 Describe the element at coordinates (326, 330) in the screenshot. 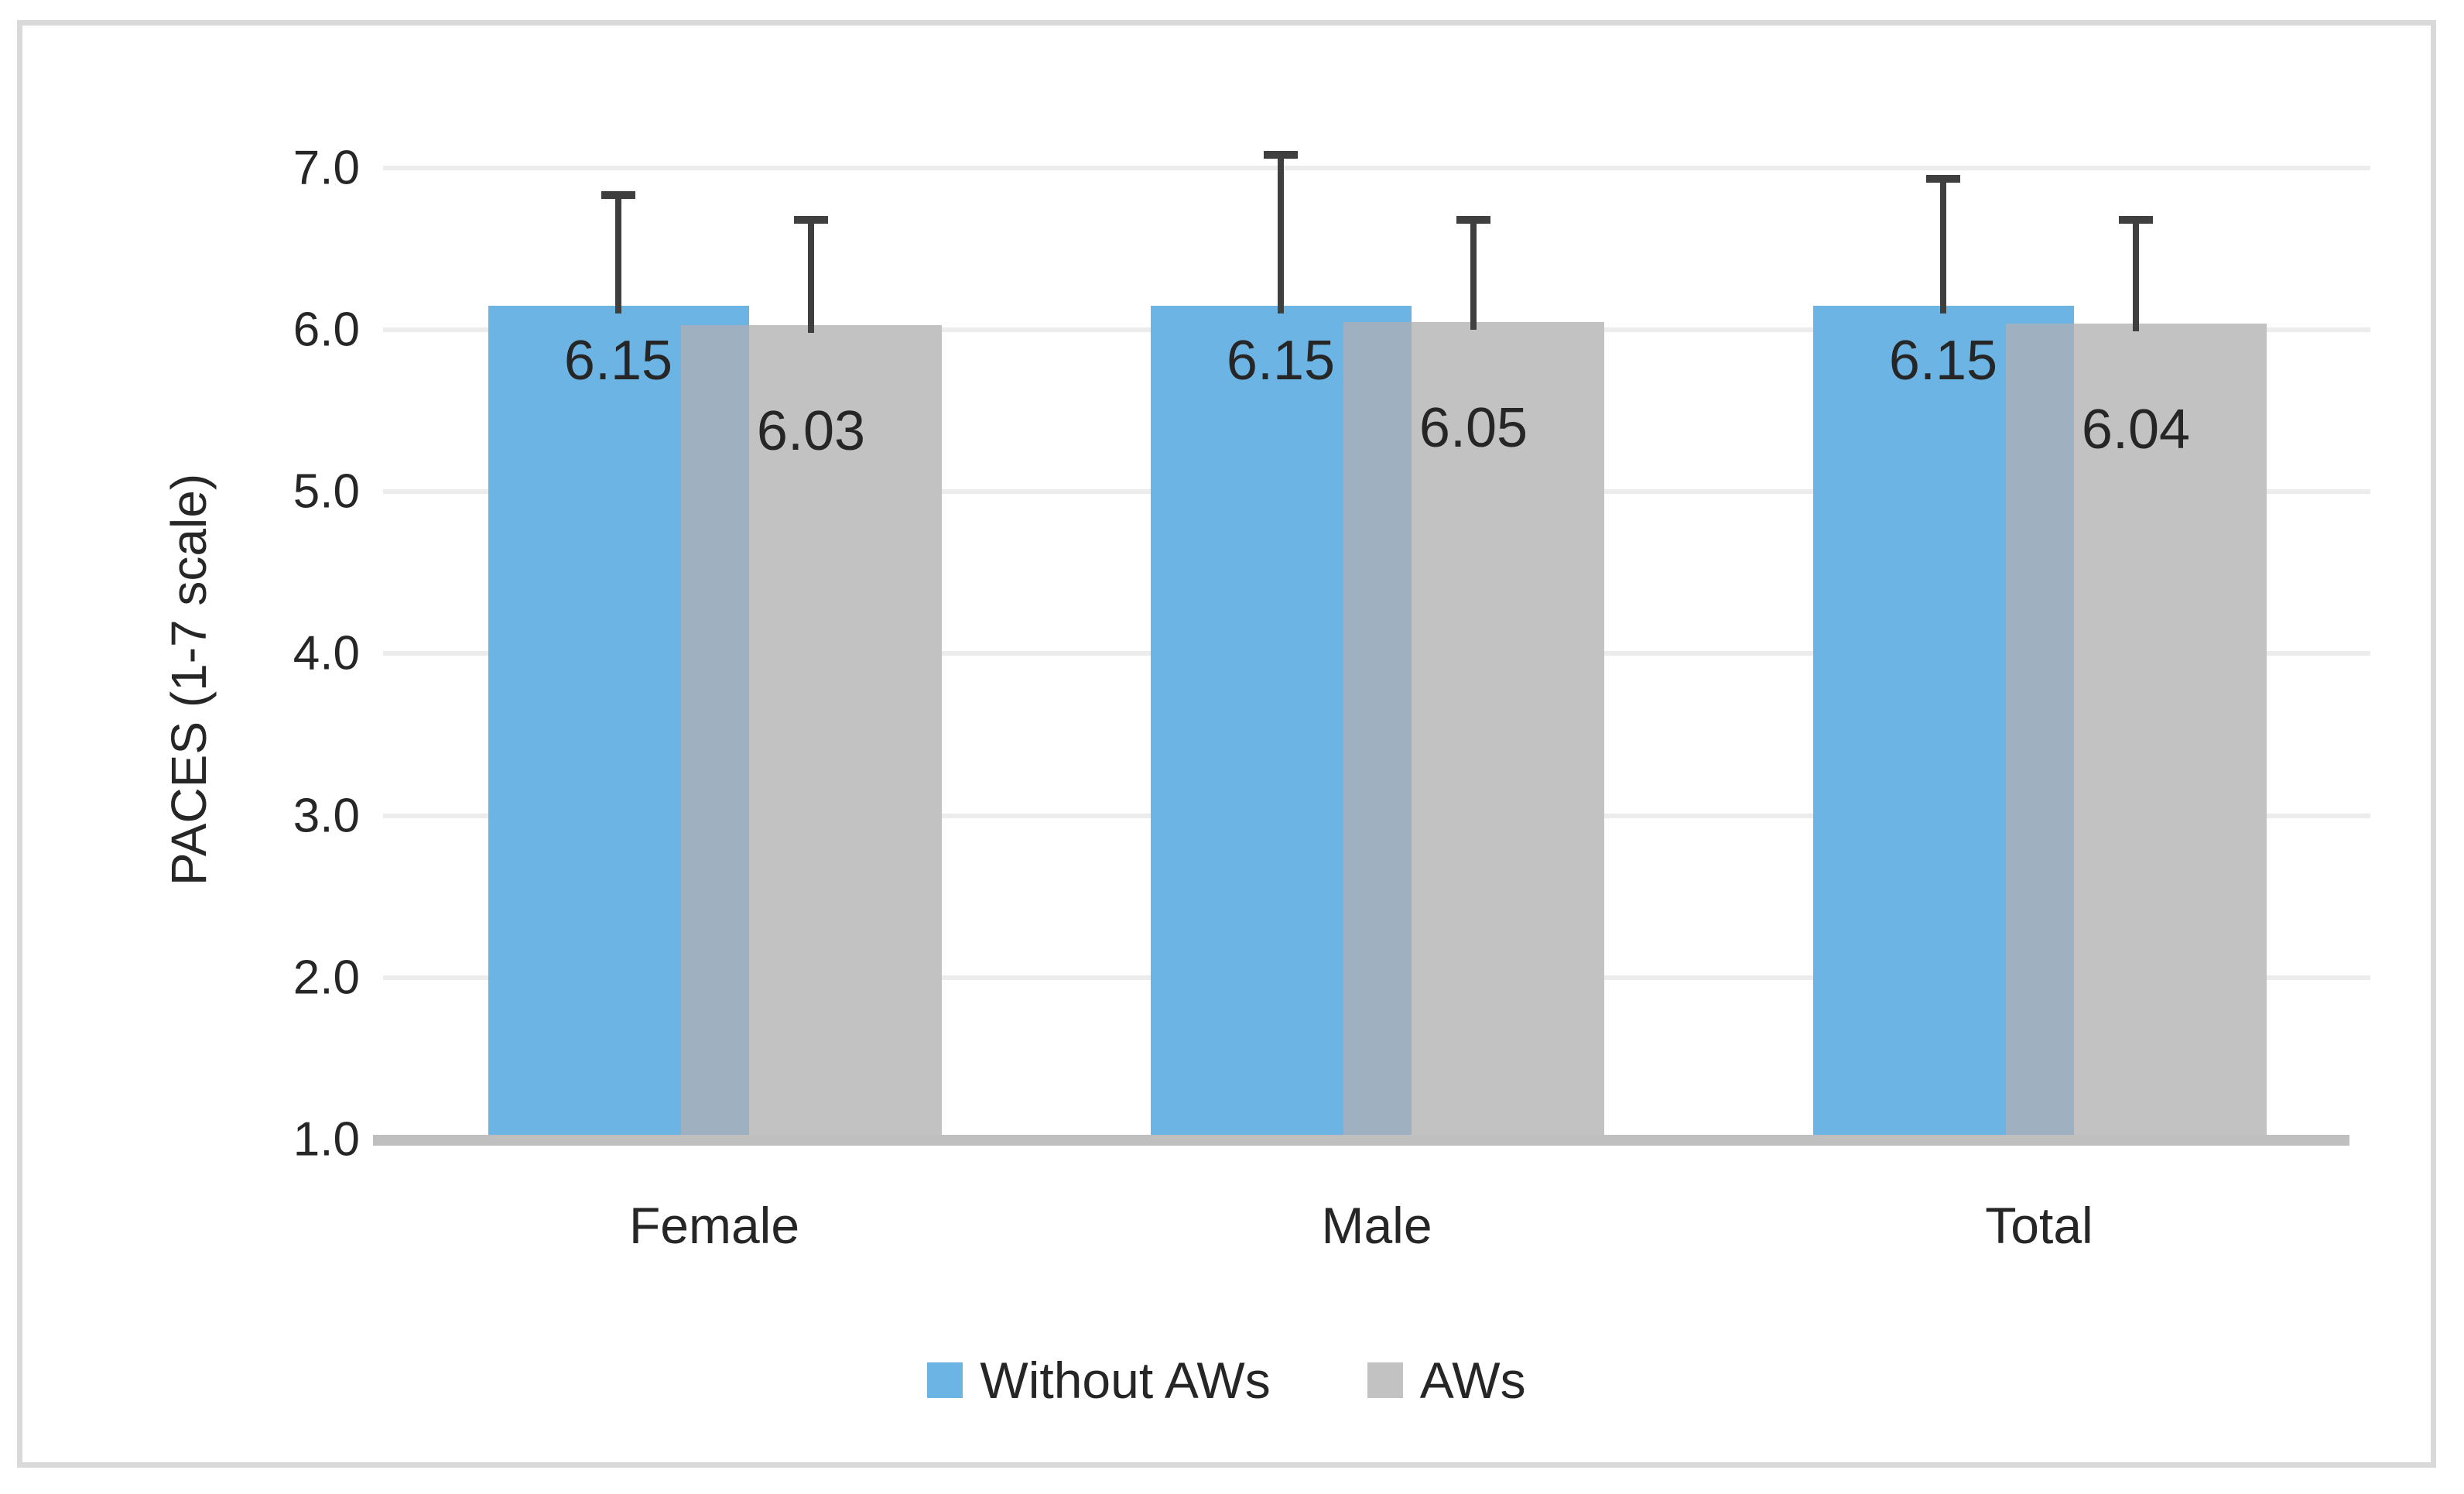

I see `y-tick-label-6.0: 6.0` at that location.